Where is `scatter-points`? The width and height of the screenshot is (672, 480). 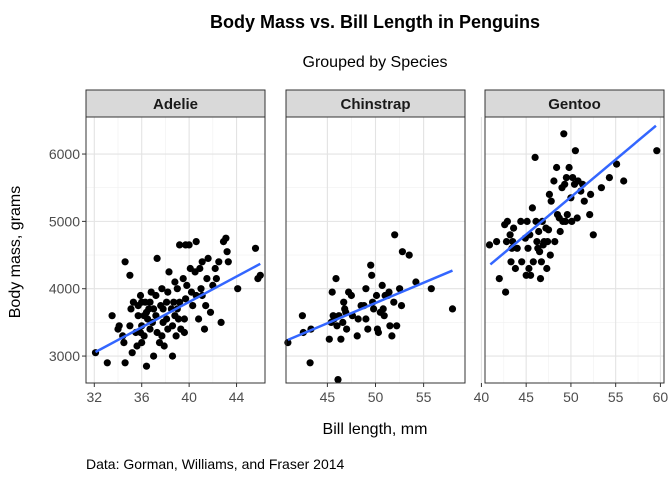 scatter-points is located at coordinates (370, 307).